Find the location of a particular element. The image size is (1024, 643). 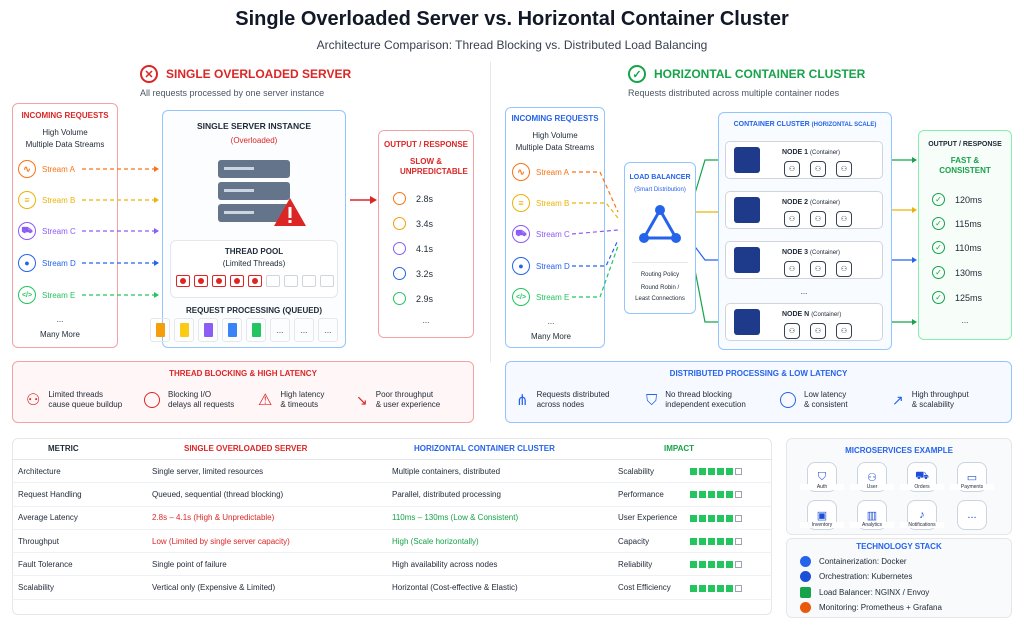

left-issues-panel is located at coordinates (243, 392).